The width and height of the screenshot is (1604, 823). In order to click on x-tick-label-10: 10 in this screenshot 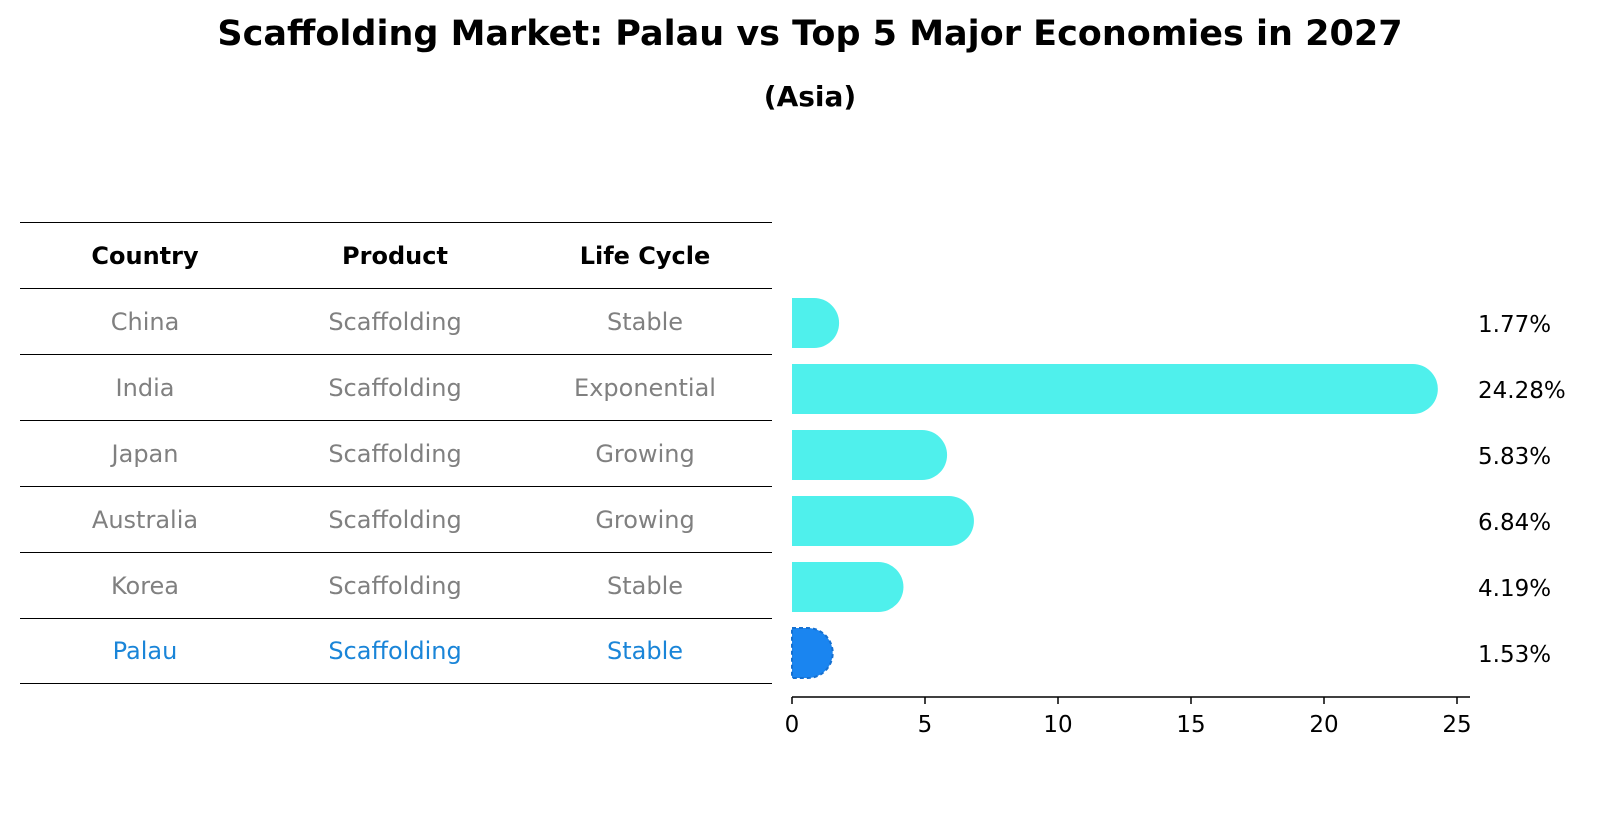, I will do `click(1057, 725)`.